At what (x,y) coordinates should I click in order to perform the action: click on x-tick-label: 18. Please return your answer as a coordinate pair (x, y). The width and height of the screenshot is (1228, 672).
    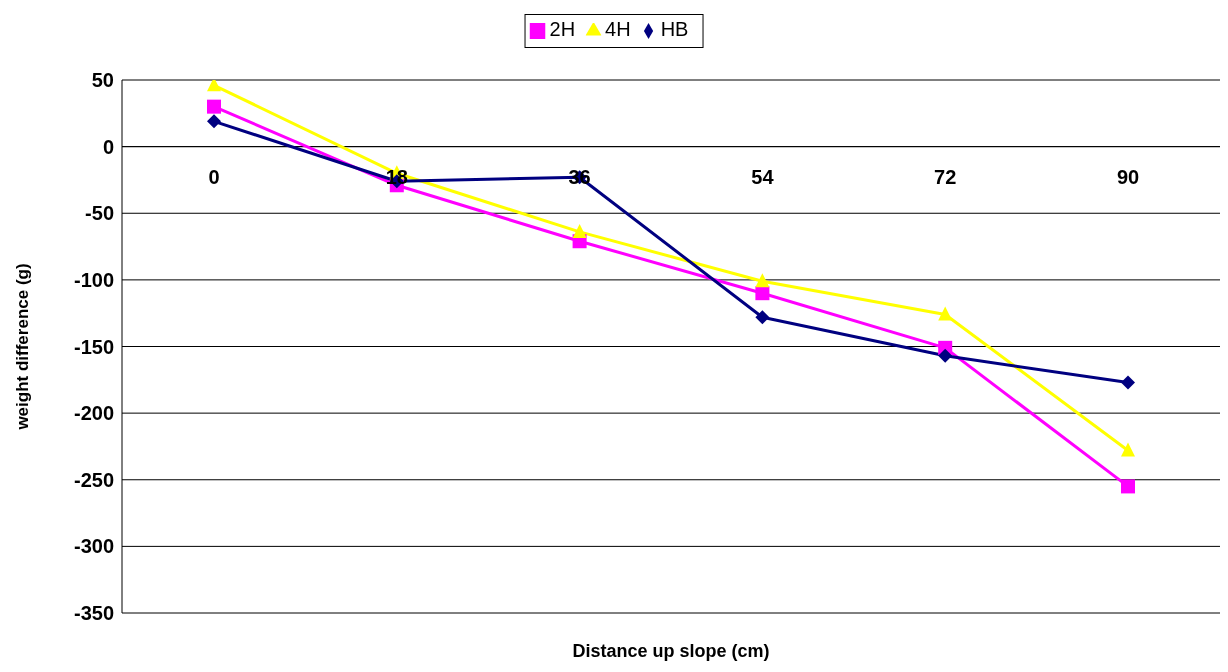
    Looking at the image, I should click on (396, 177).